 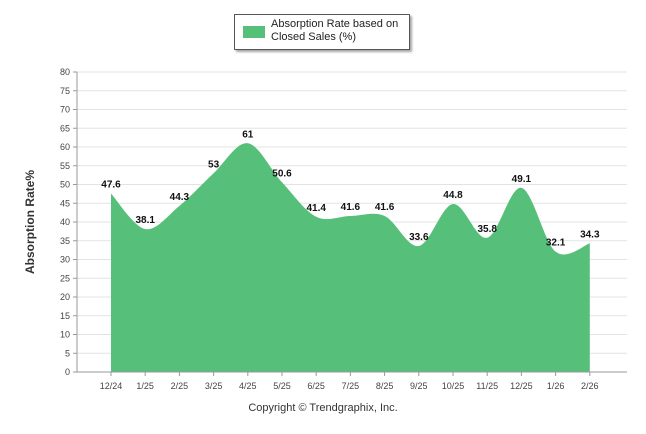 I want to click on x-tick-label: 12/25, so click(x=521, y=386).